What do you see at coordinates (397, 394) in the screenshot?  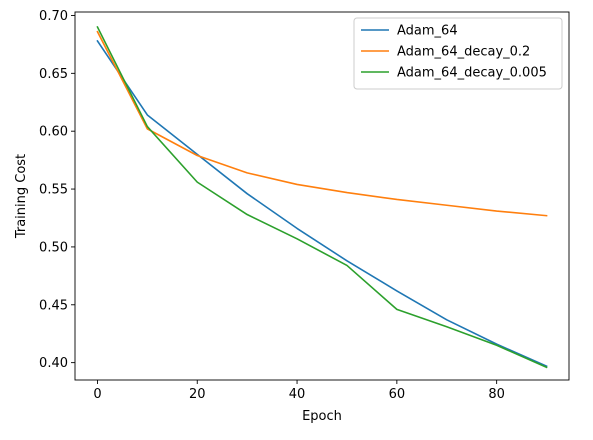 I see `x-tick-label: 60` at bounding box center [397, 394].